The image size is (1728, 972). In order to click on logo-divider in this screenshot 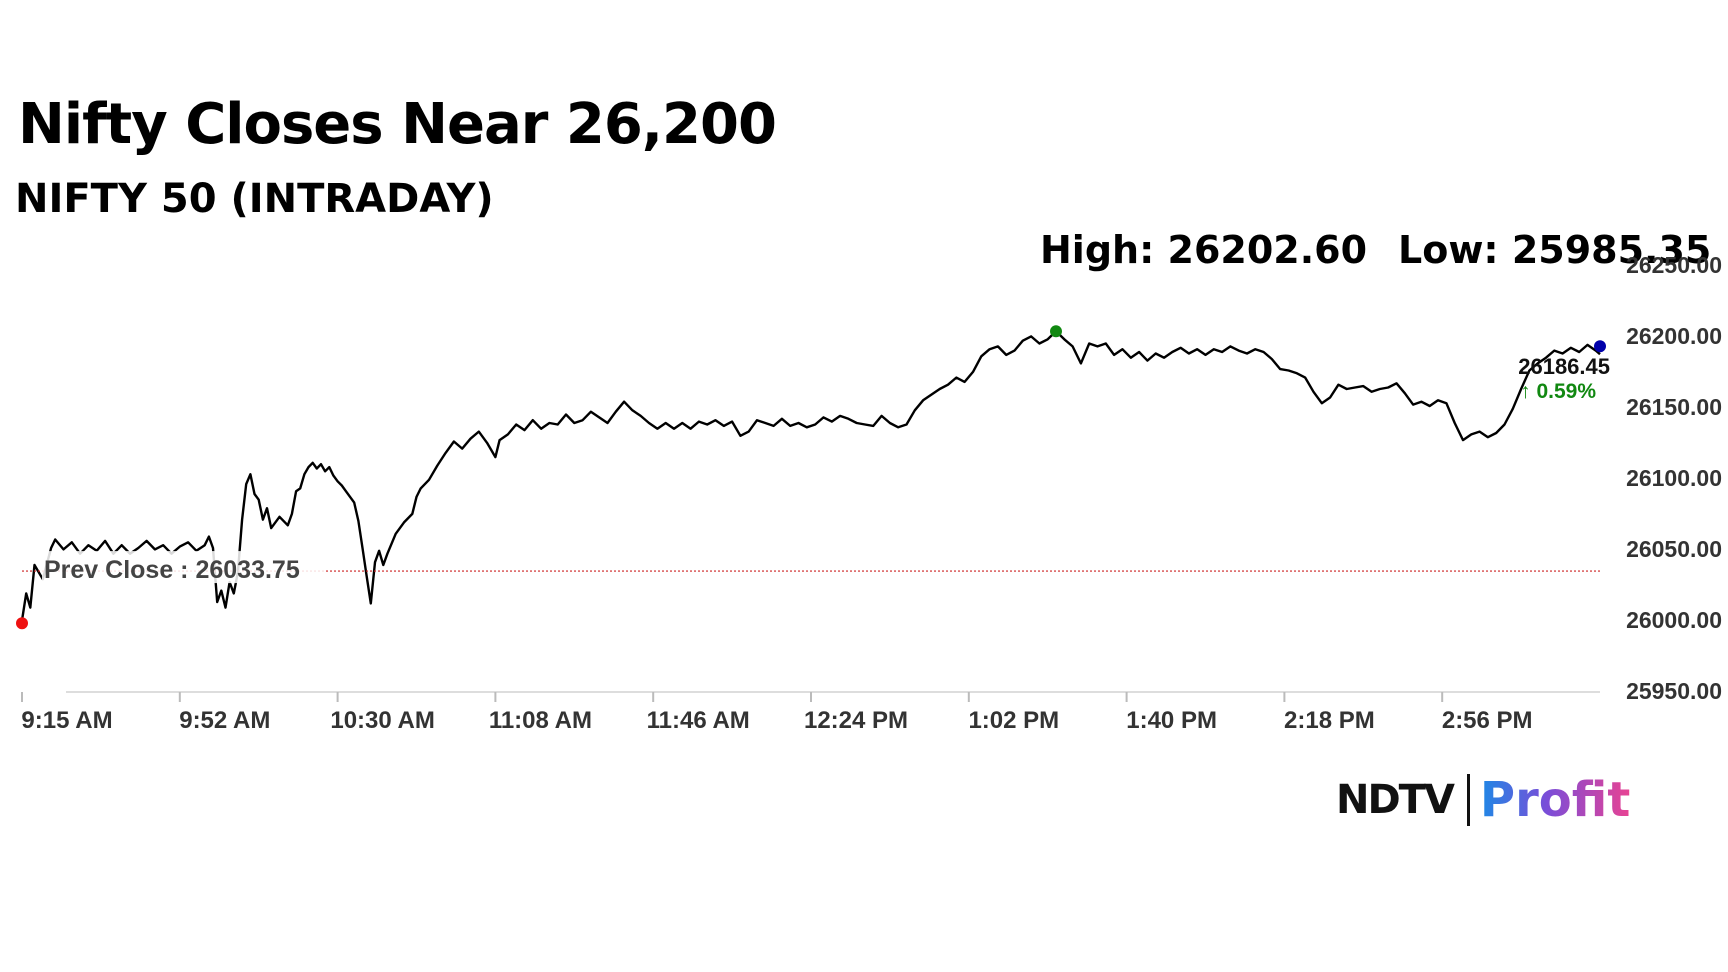, I will do `click(1468, 800)`.